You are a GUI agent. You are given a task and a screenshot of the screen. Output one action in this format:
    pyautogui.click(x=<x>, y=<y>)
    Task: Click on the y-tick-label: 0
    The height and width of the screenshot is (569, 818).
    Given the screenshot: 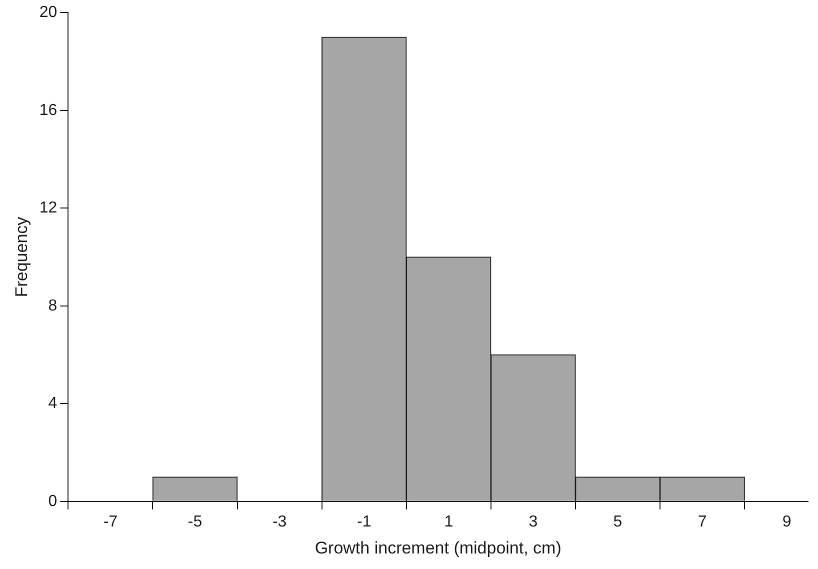 What is the action you would take?
    pyautogui.click(x=53, y=501)
    